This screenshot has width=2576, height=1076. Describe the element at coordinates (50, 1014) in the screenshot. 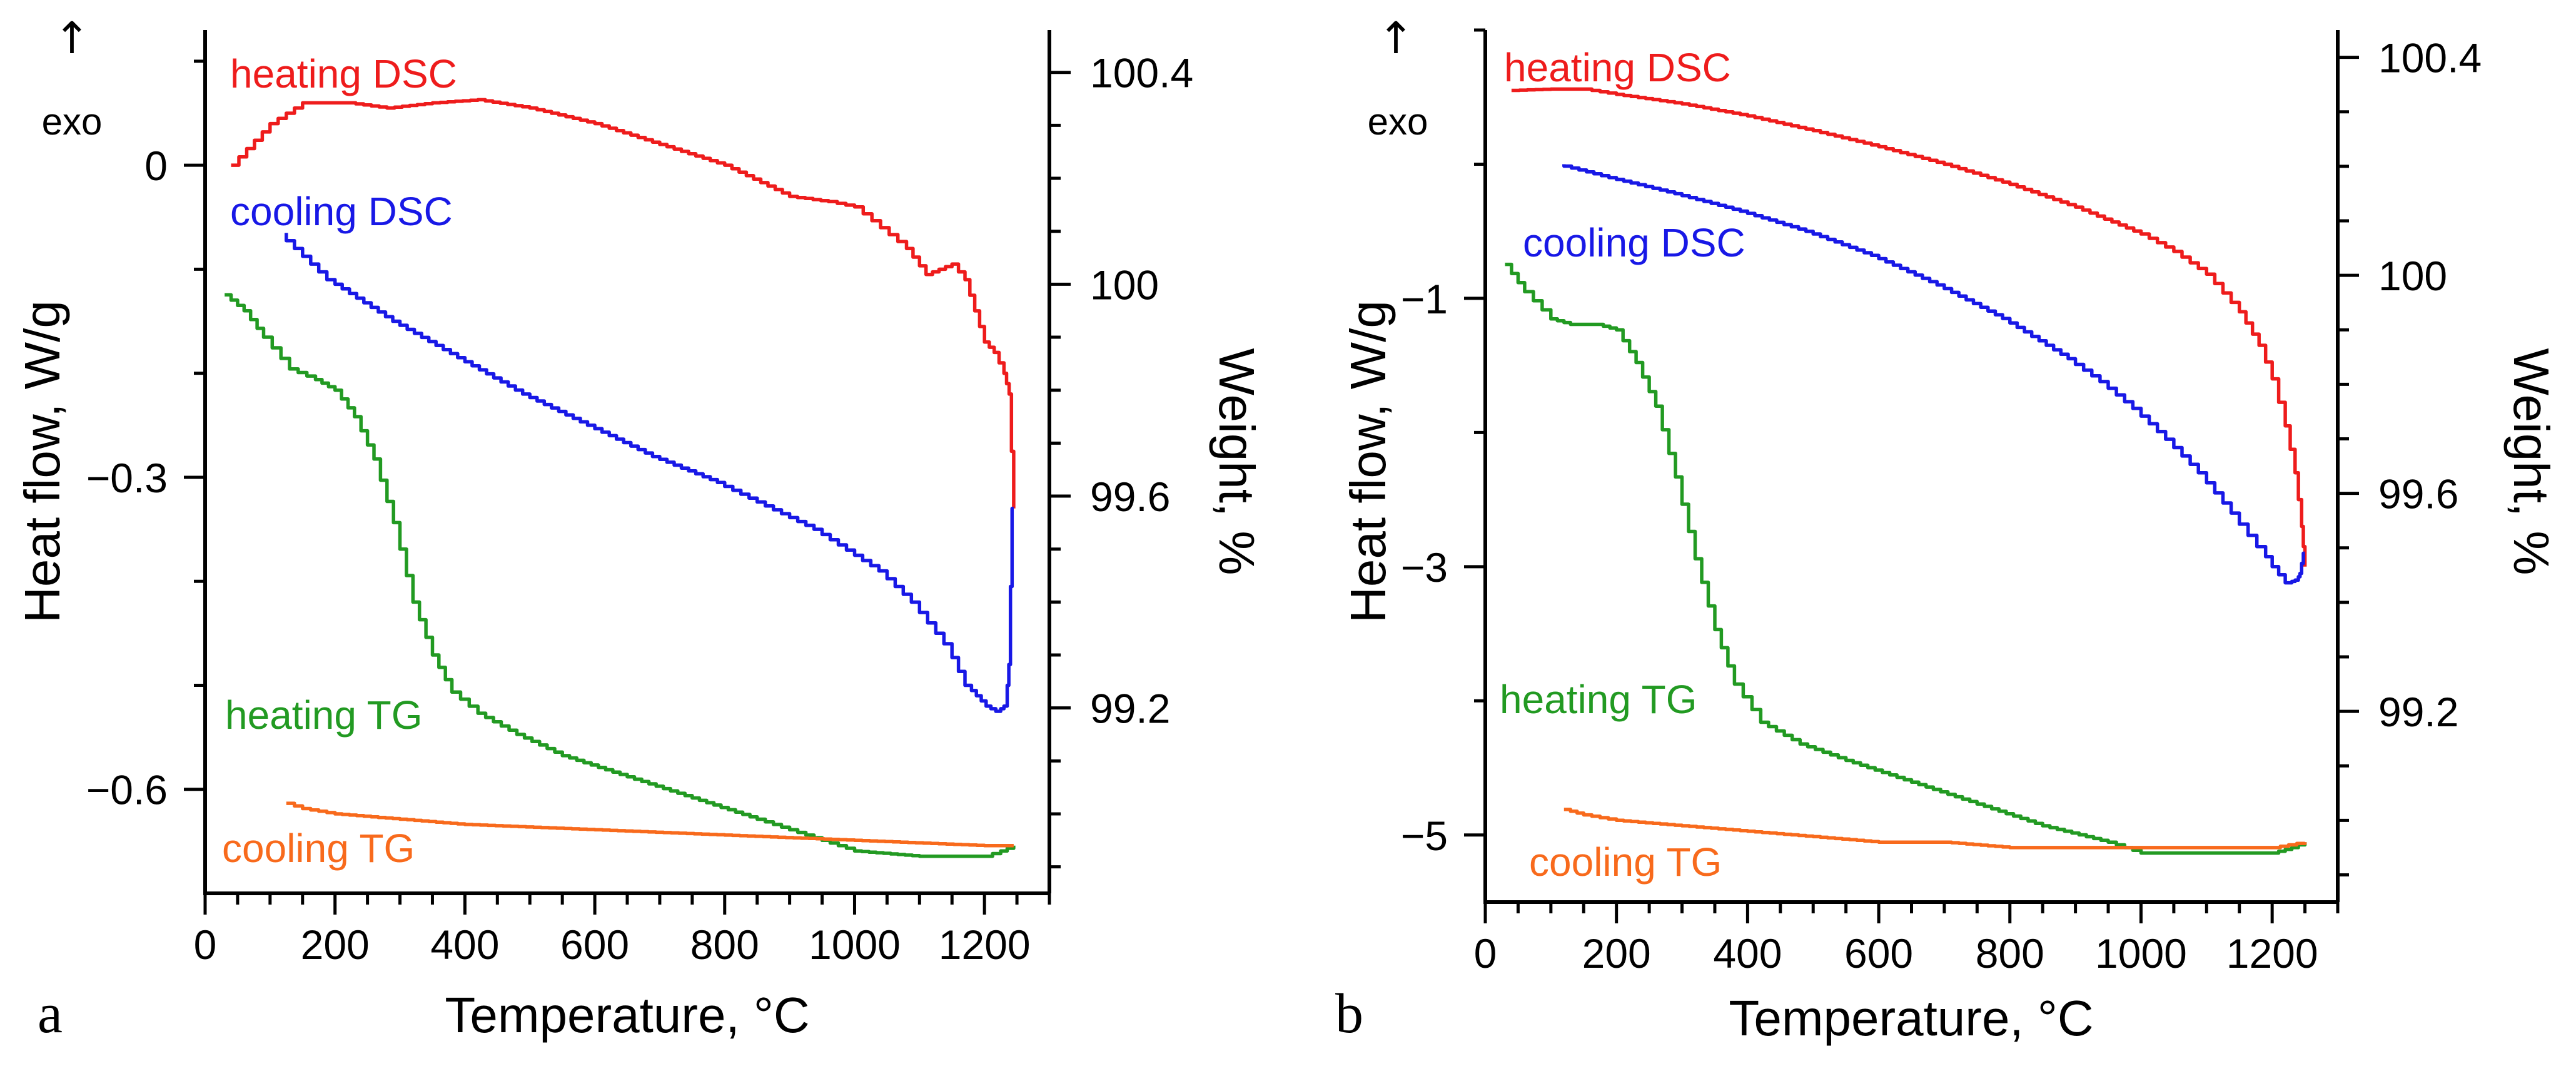

I see `panel-label: a` at that location.